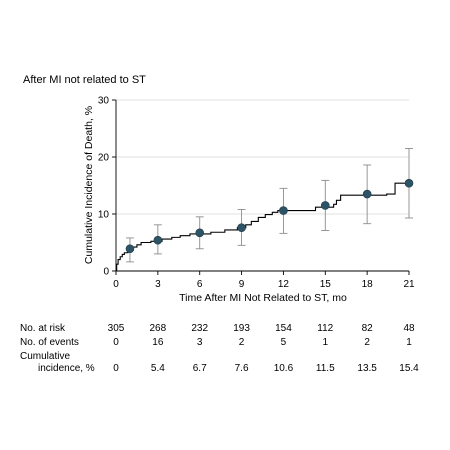  What do you see at coordinates (158, 328) in the screenshot?
I see `table-cell: 268` at bounding box center [158, 328].